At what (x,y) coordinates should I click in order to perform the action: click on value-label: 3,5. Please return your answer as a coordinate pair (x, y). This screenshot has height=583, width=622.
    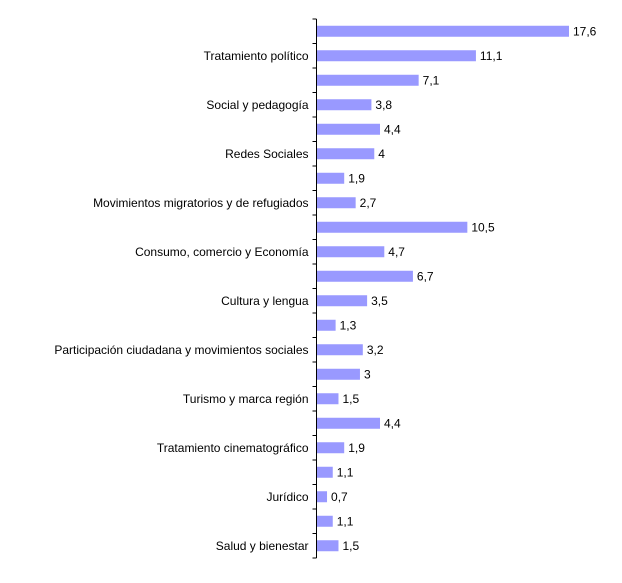
    Looking at the image, I should click on (379, 301).